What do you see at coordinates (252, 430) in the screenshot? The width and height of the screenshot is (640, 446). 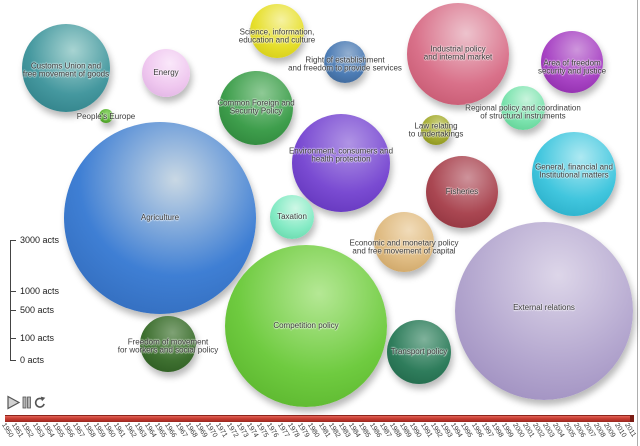 I see `year-label: 1974` at bounding box center [252, 430].